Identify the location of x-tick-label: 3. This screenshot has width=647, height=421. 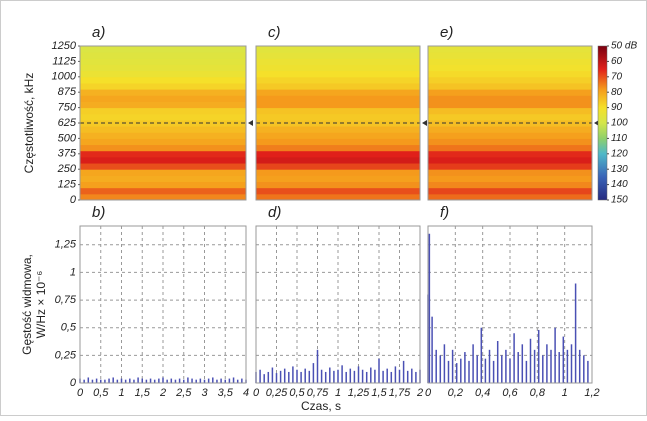
(204, 393).